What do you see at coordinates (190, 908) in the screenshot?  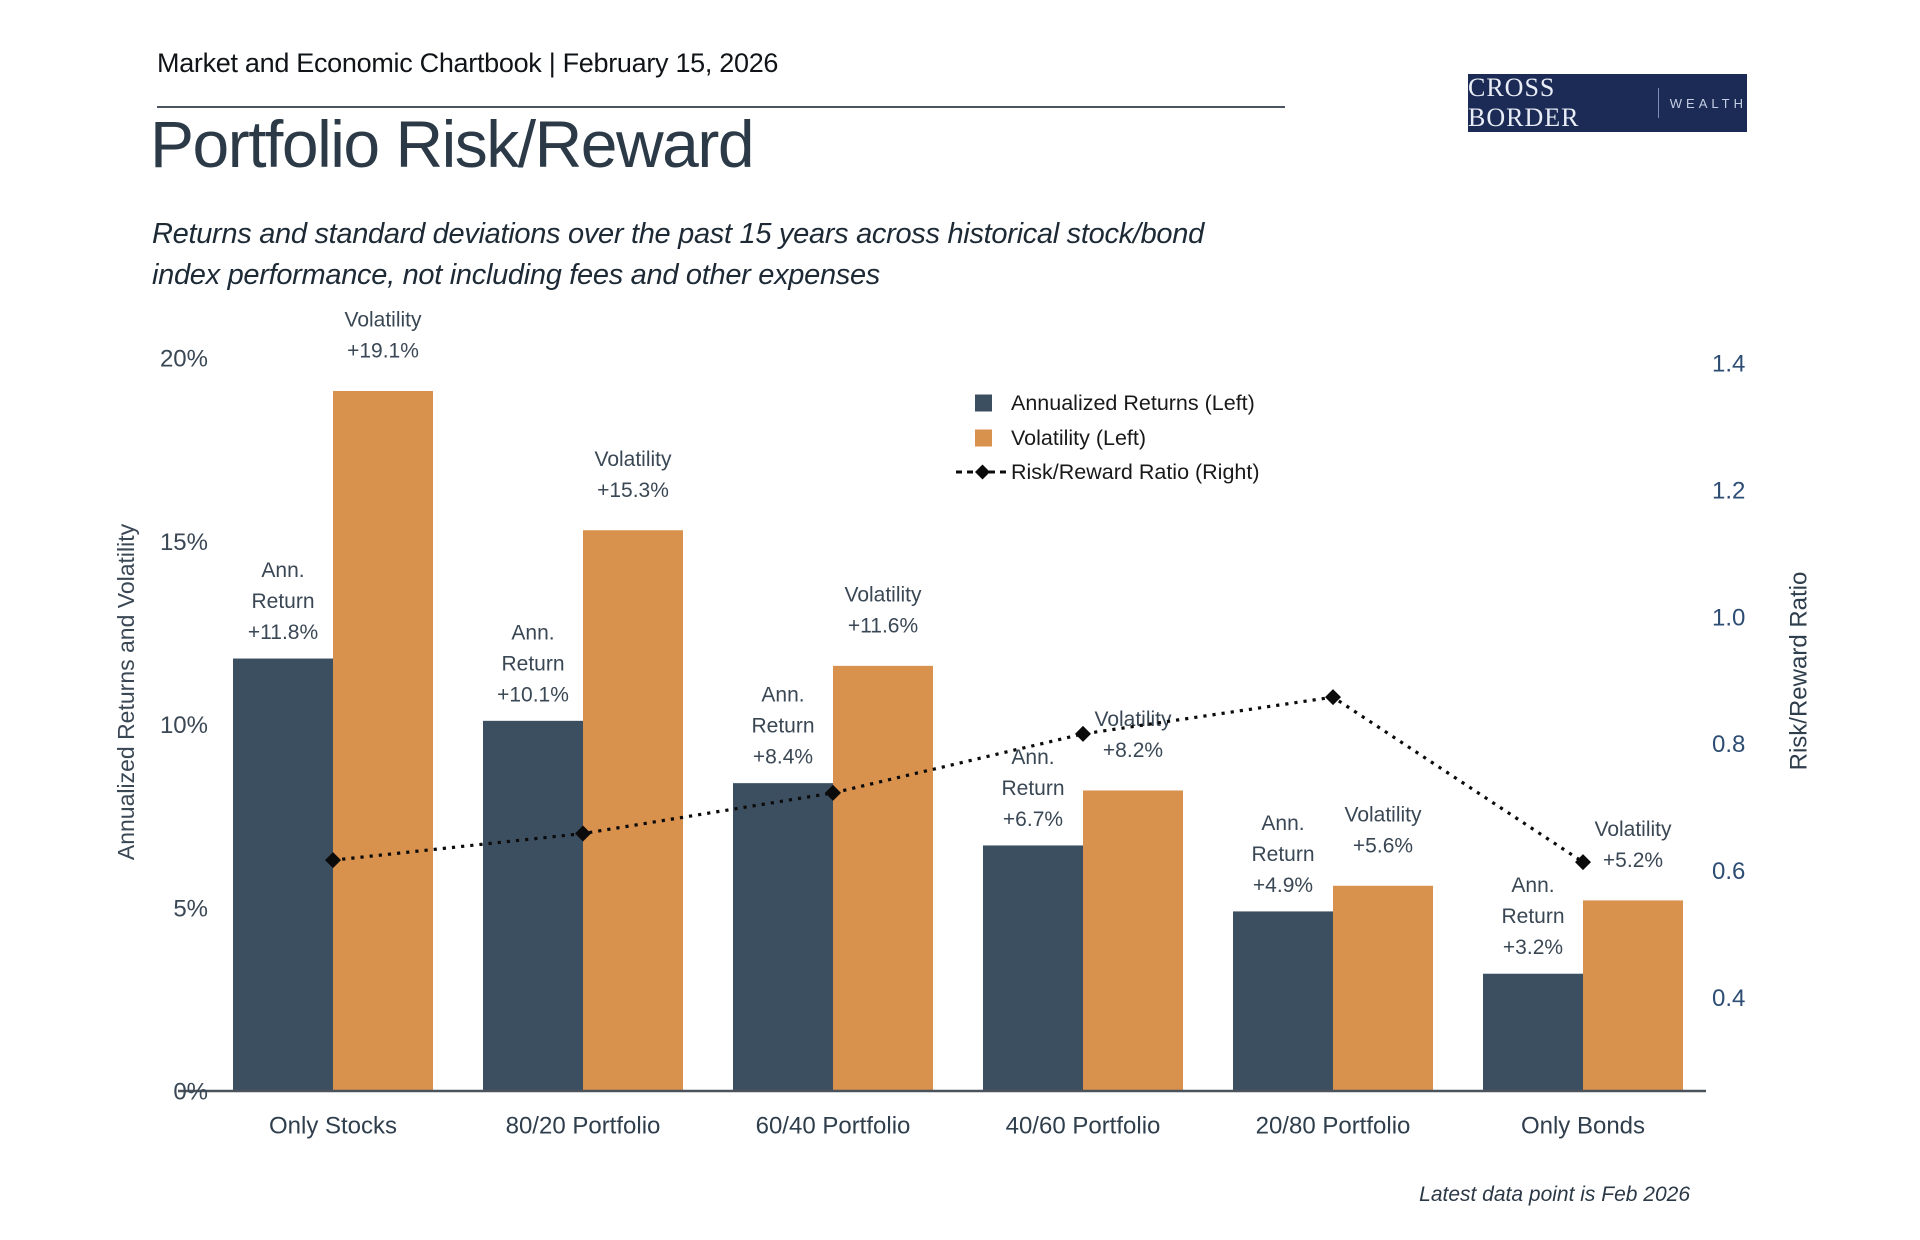 I see `left-axis-tick-label: 5%` at bounding box center [190, 908].